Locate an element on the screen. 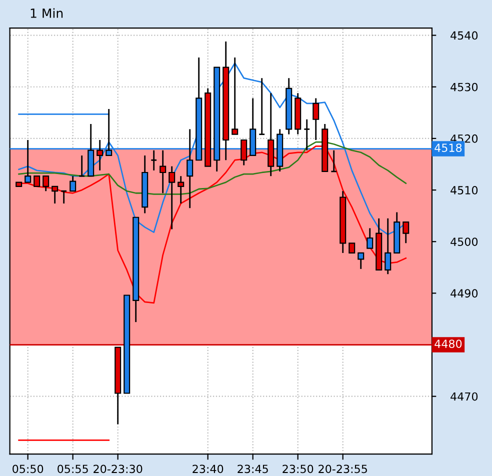 The height and width of the screenshot is (476, 492). y-tick-label: 4470 is located at coordinates (464, 396).